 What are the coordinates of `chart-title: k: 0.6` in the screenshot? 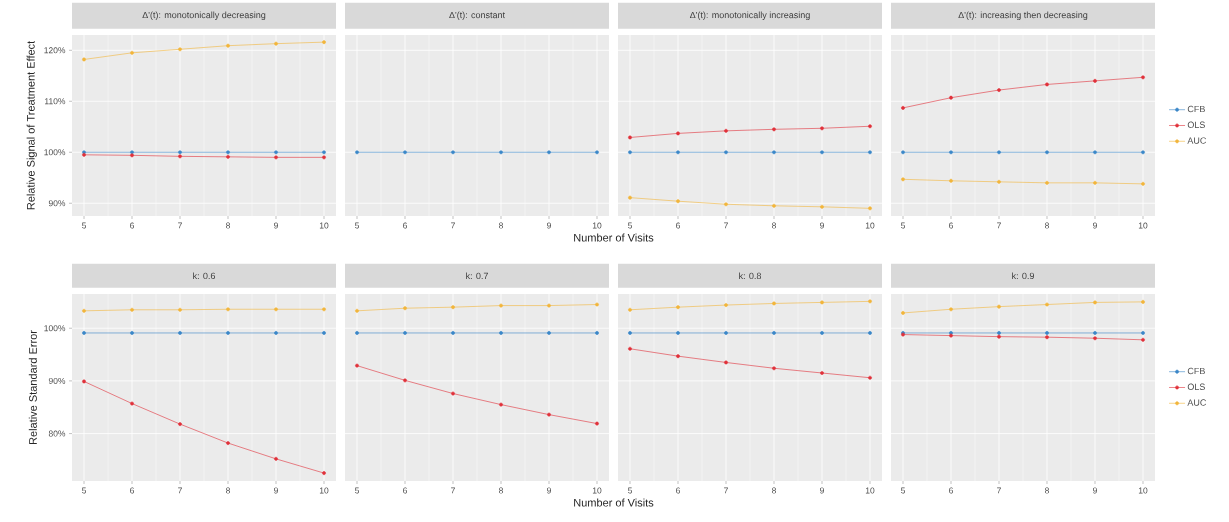 It's located at (204, 276).